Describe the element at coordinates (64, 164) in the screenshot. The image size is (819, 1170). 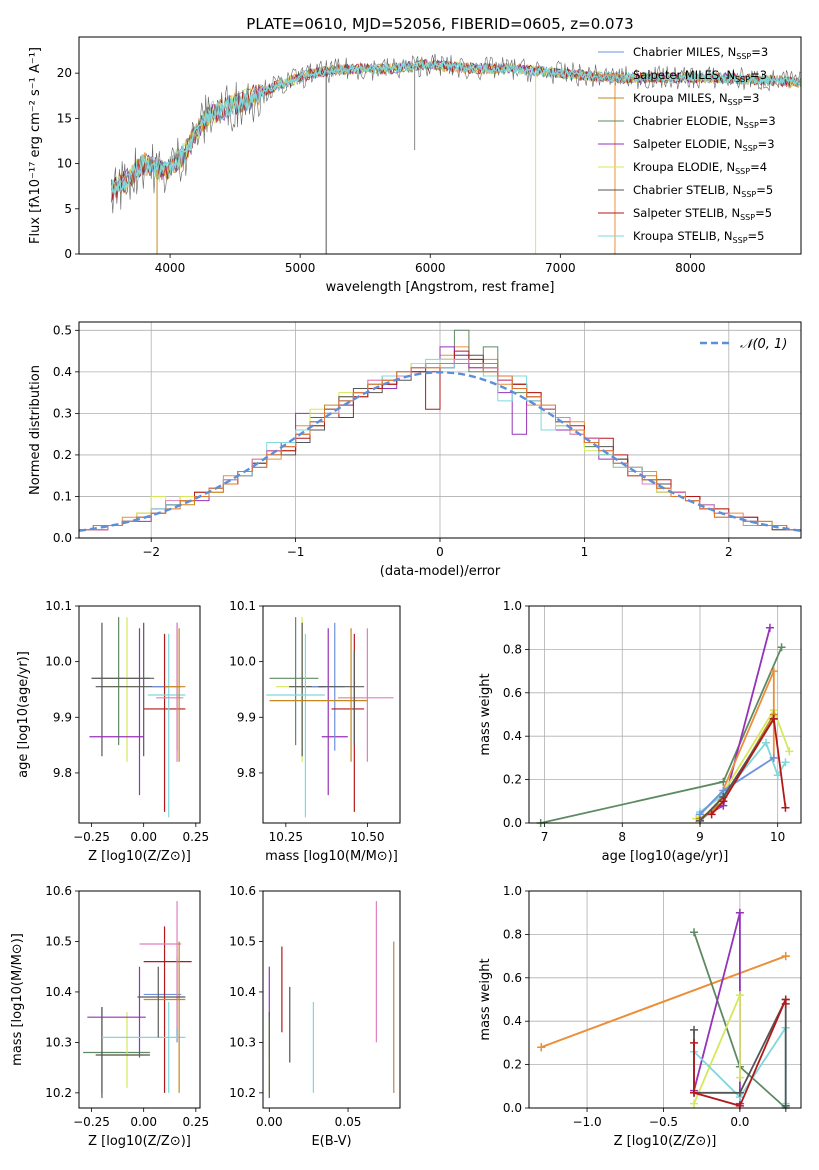
I see `y-tick-label: 10` at that location.